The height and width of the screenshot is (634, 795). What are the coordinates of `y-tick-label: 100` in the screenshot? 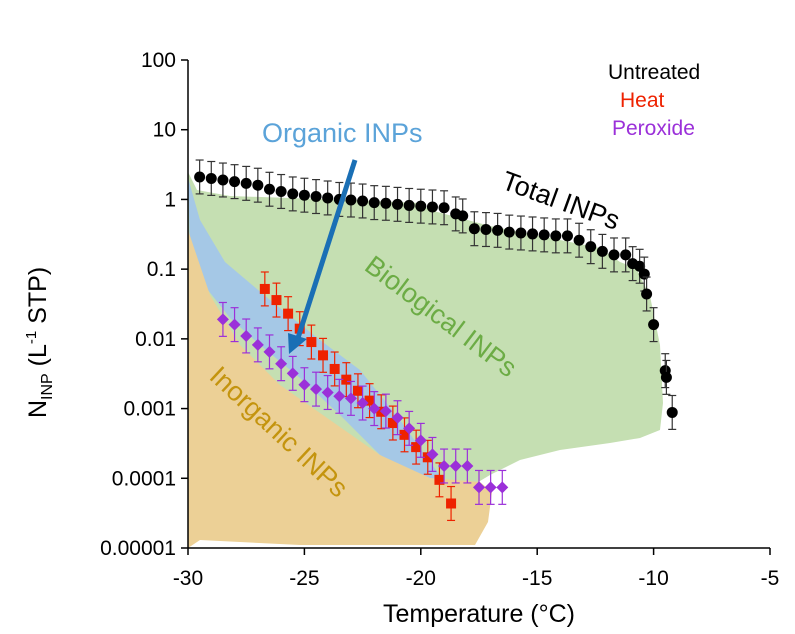 It's located at (158, 60).